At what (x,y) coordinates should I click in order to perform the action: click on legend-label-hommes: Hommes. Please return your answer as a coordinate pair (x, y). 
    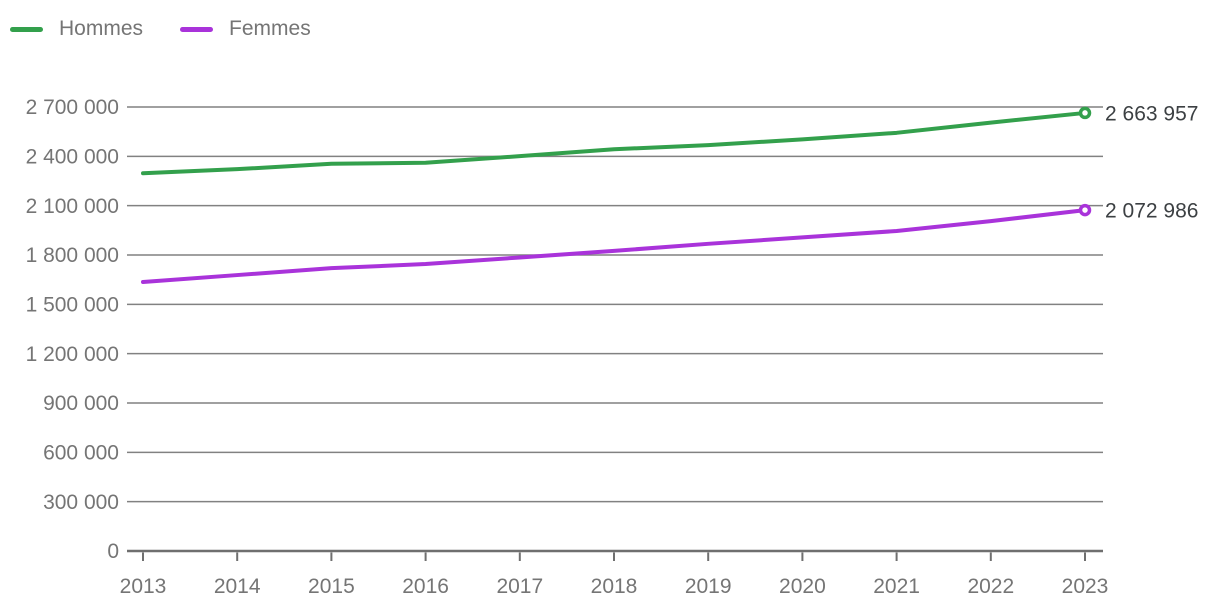
    Looking at the image, I should click on (101, 28).